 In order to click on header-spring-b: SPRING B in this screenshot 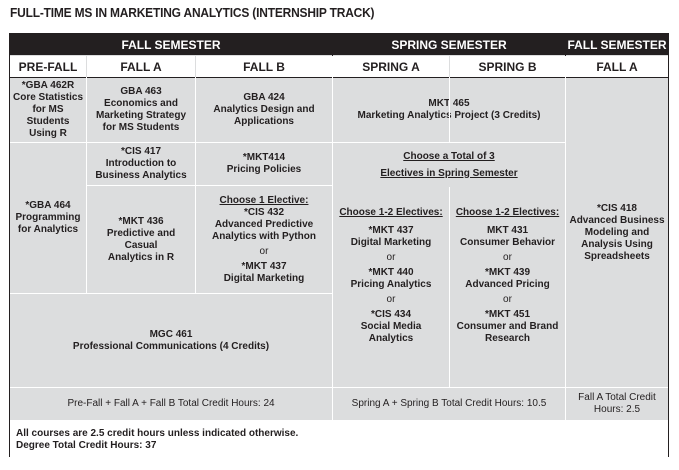, I will do `click(507, 66)`.